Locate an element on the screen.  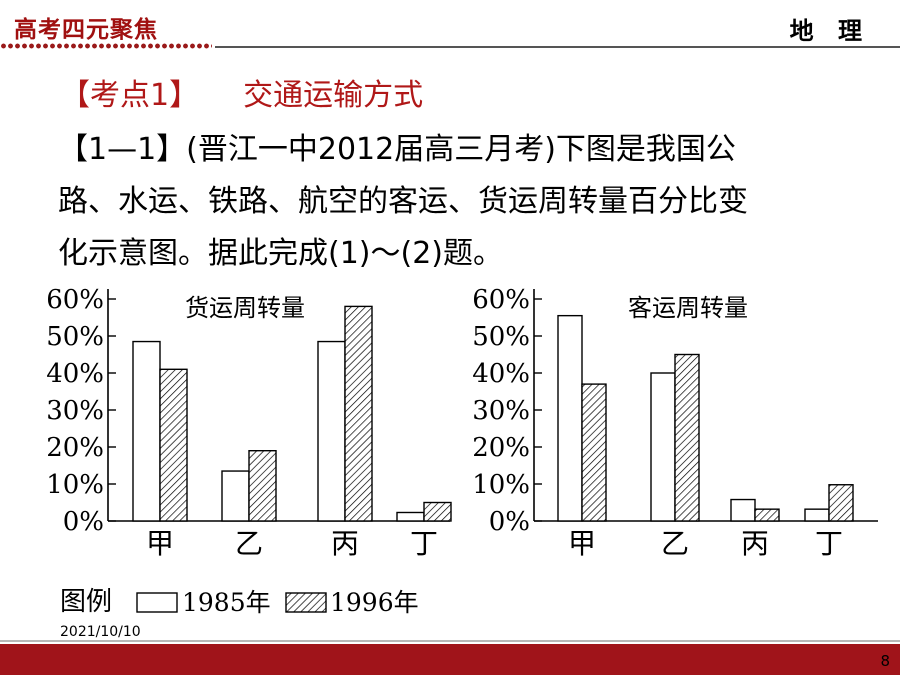
footer-date: 2021/10/10 is located at coordinates (100, 632).